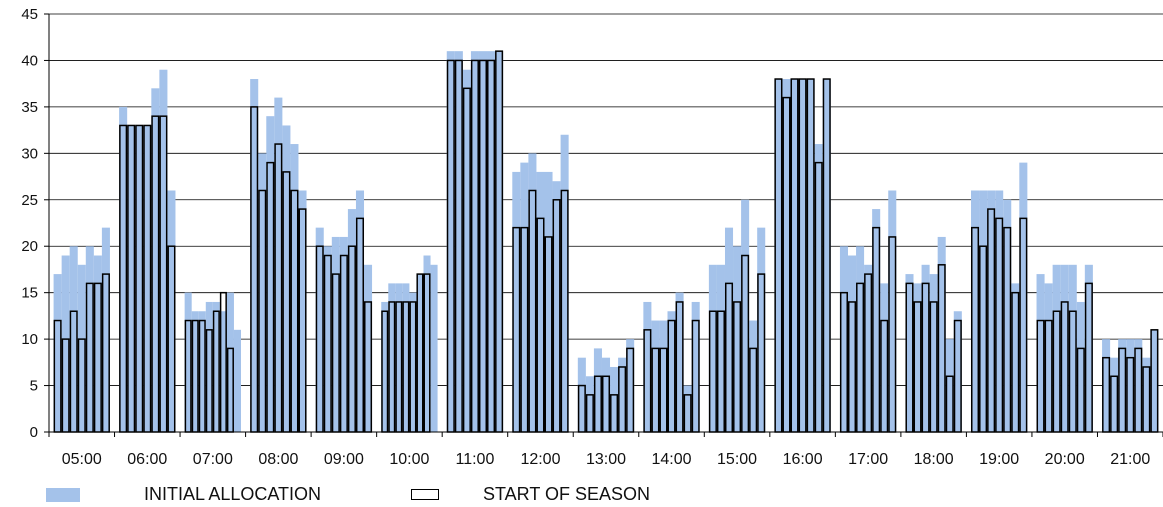 Image resolution: width=1163 pixels, height=507 pixels. What do you see at coordinates (475, 459) in the screenshot?
I see `x-tick-label: 11:00` at bounding box center [475, 459].